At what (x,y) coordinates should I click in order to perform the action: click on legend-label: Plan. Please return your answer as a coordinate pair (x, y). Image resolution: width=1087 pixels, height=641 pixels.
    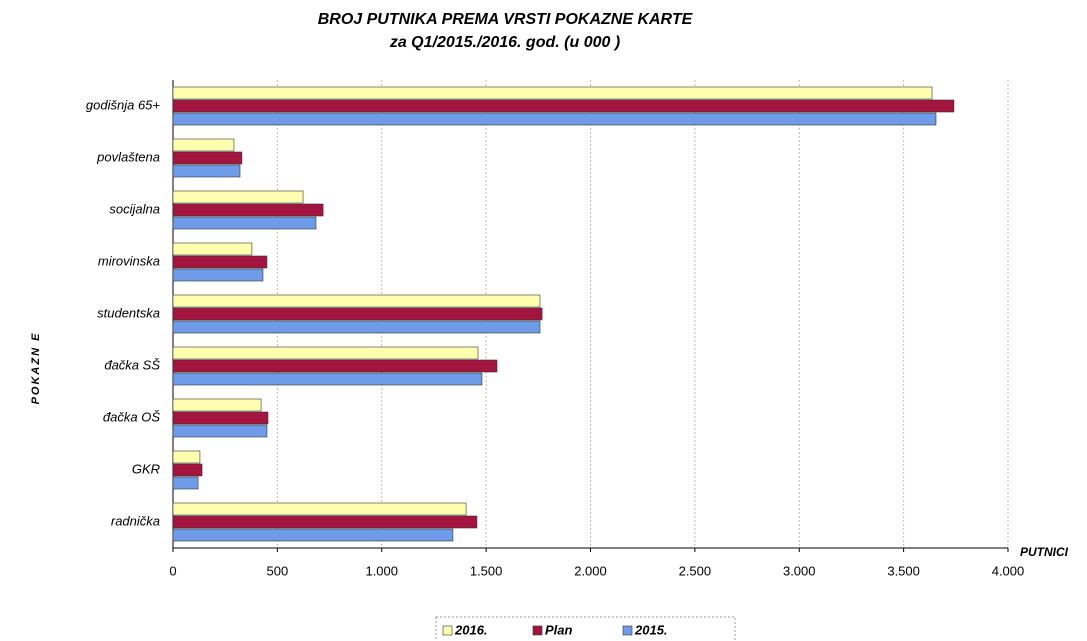
    Looking at the image, I should click on (559, 629).